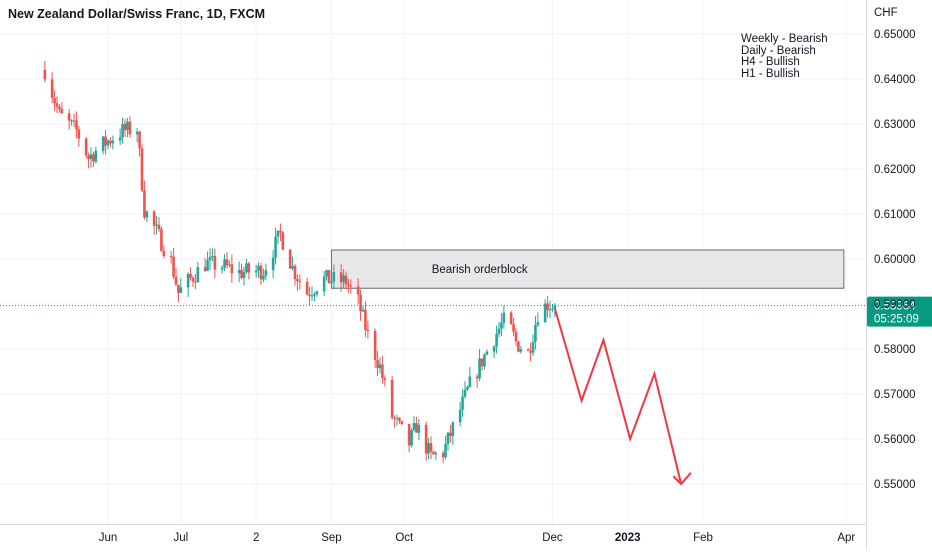 Image resolution: width=932 pixels, height=555 pixels. What do you see at coordinates (256, 538) in the screenshot?
I see `x-tick-label: 2` at bounding box center [256, 538].